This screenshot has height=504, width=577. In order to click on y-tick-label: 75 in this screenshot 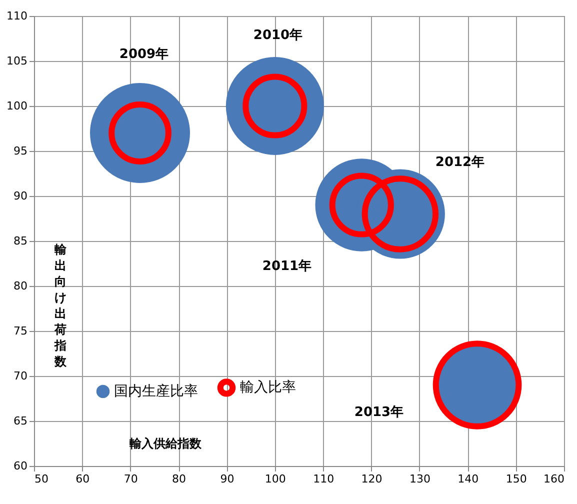, I will do `click(21, 331)`.